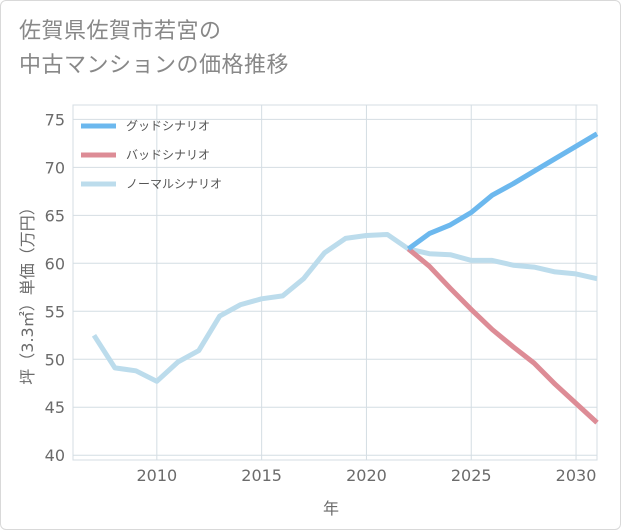 The image size is (621, 530). What do you see at coordinates (55, 407) in the screenshot?
I see `y-tick-label: 45` at bounding box center [55, 407].